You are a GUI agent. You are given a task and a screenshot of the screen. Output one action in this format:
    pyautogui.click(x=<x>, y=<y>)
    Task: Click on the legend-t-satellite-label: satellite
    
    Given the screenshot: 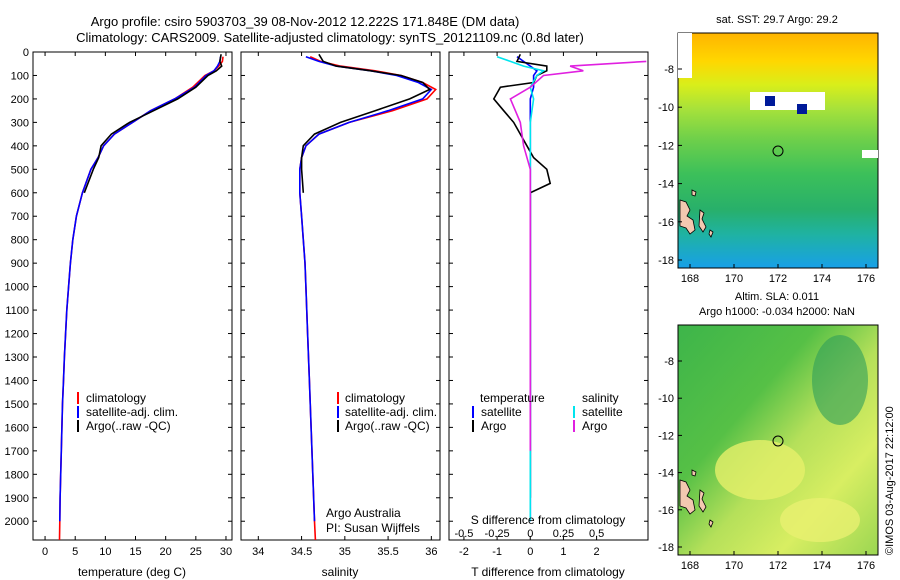 What is the action you would take?
    pyautogui.click(x=501, y=412)
    